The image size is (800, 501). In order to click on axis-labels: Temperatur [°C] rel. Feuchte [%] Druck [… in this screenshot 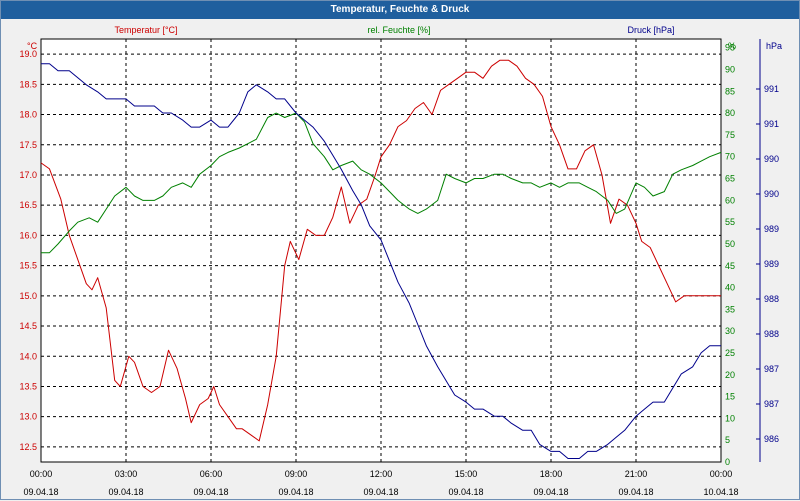, I will do `click(404, 38)`.